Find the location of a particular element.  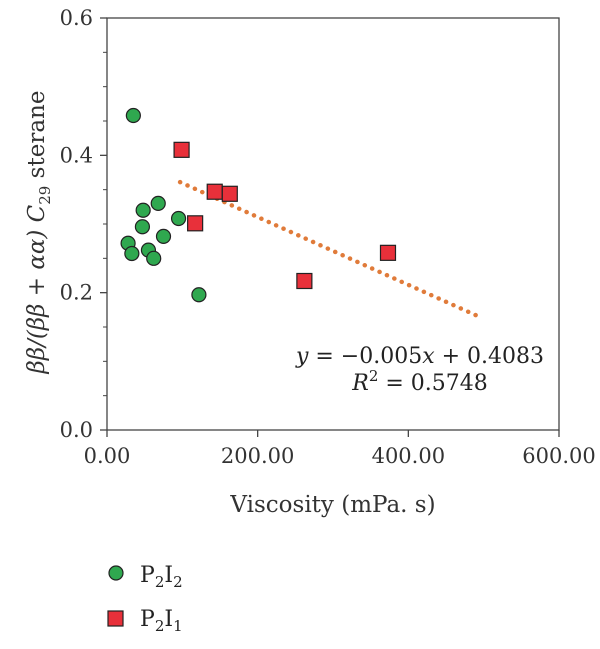

x-tick-label: 200.00 is located at coordinates (257, 456).